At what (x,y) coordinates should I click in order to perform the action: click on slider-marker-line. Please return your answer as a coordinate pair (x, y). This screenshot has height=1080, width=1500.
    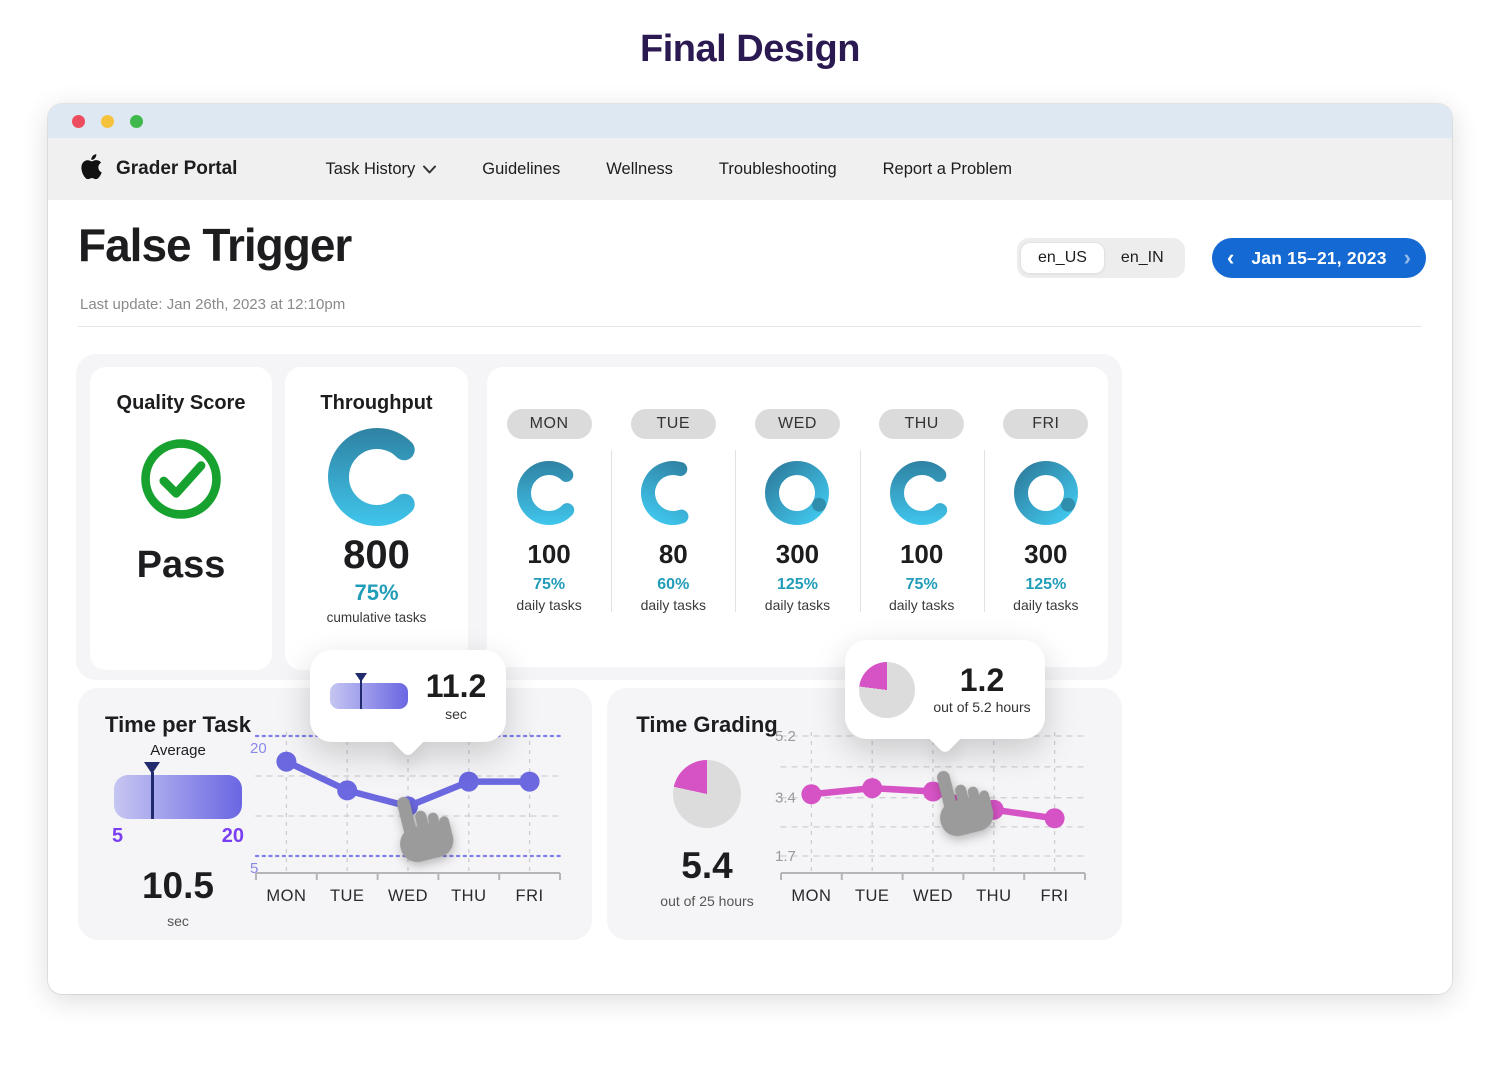
    Looking at the image, I should click on (152, 795).